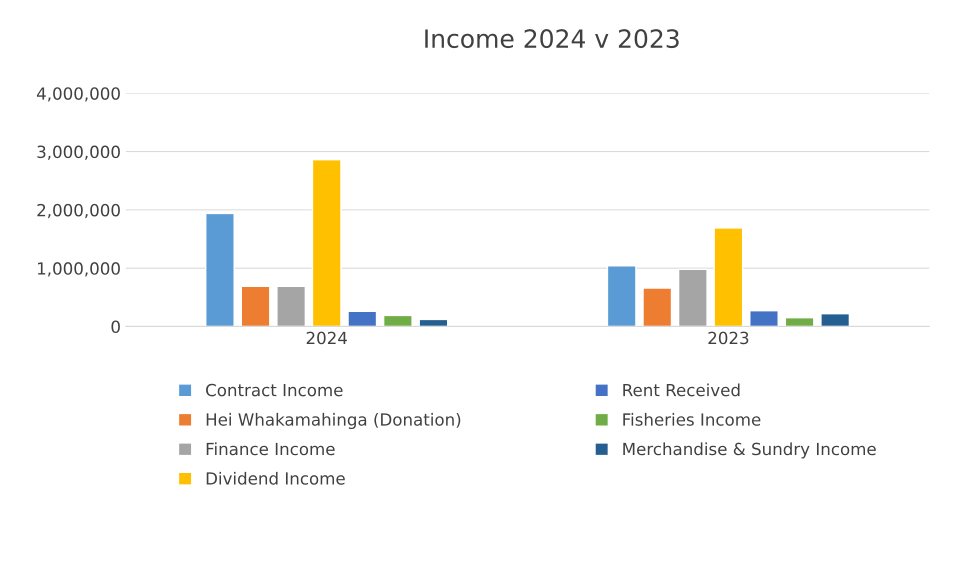 The image size is (968, 583). Describe the element at coordinates (78, 94) in the screenshot. I see `y-tick-label: 4,000,000` at that location.